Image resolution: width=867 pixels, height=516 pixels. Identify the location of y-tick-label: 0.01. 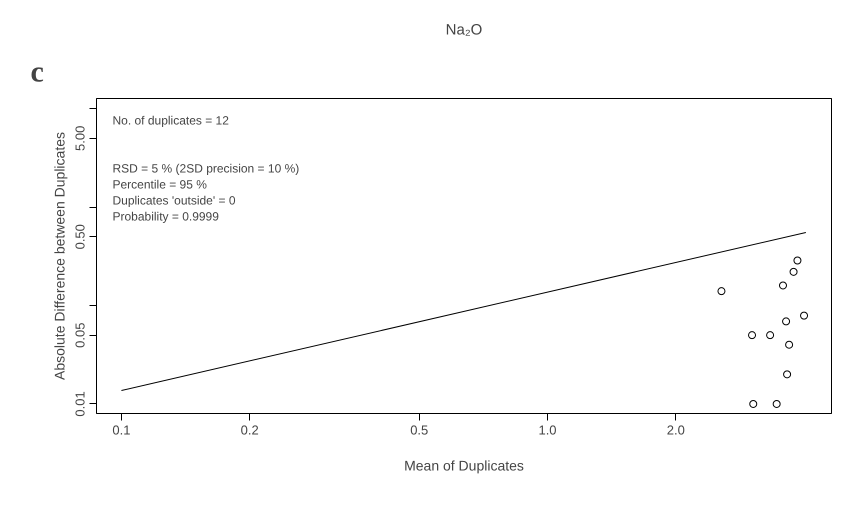
(80, 404).